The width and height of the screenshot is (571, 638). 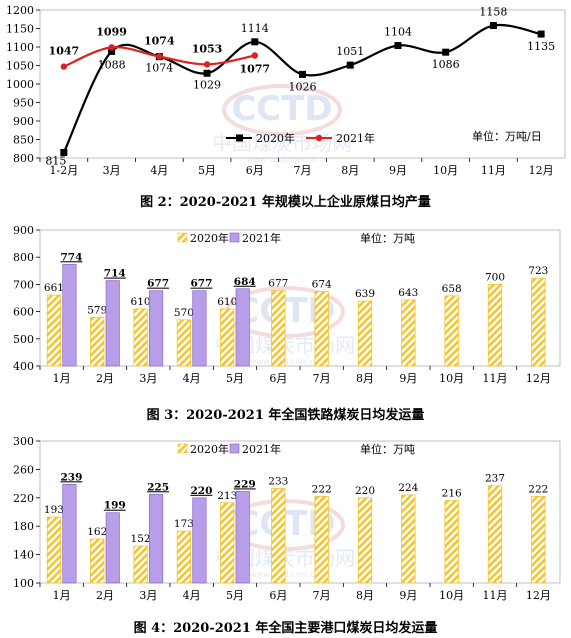 I want to click on y-tick-label: 800, so click(x=23, y=158).